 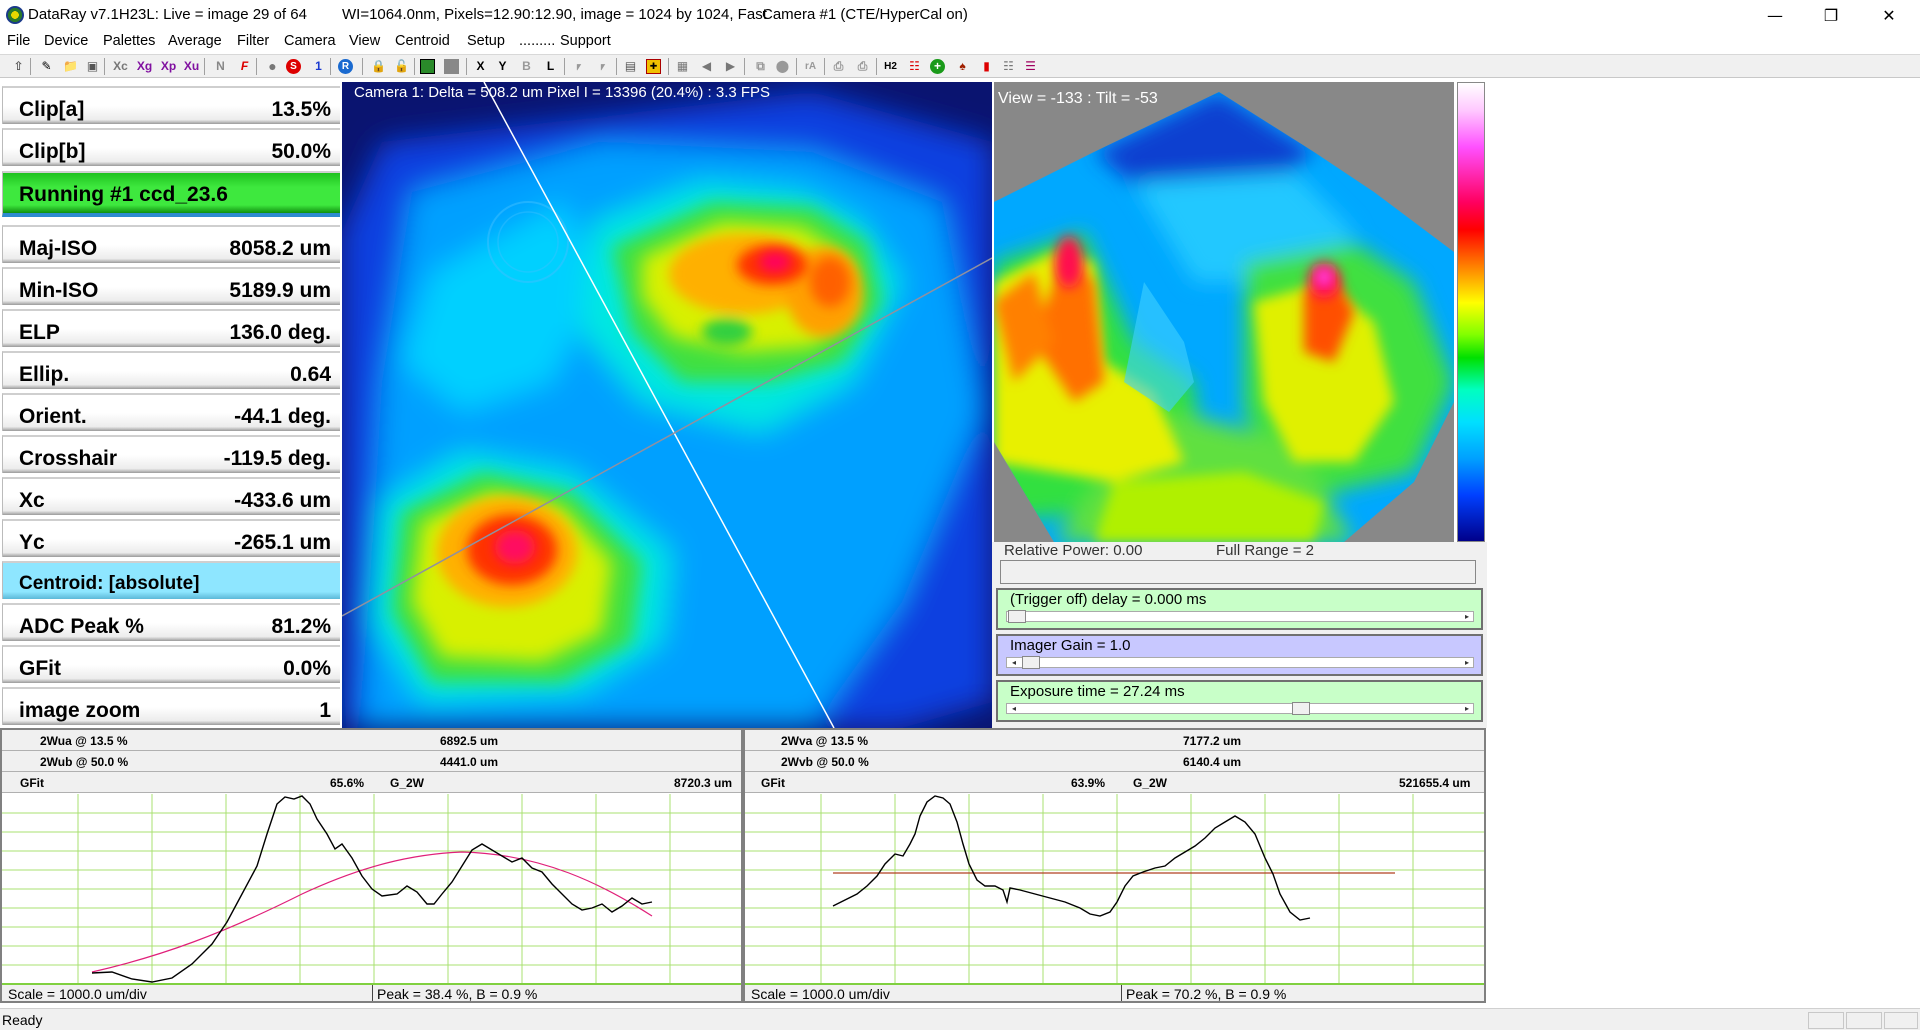 What do you see at coordinates (171, 706) in the screenshot?
I see `param-image-zoom: image zoom 1` at bounding box center [171, 706].